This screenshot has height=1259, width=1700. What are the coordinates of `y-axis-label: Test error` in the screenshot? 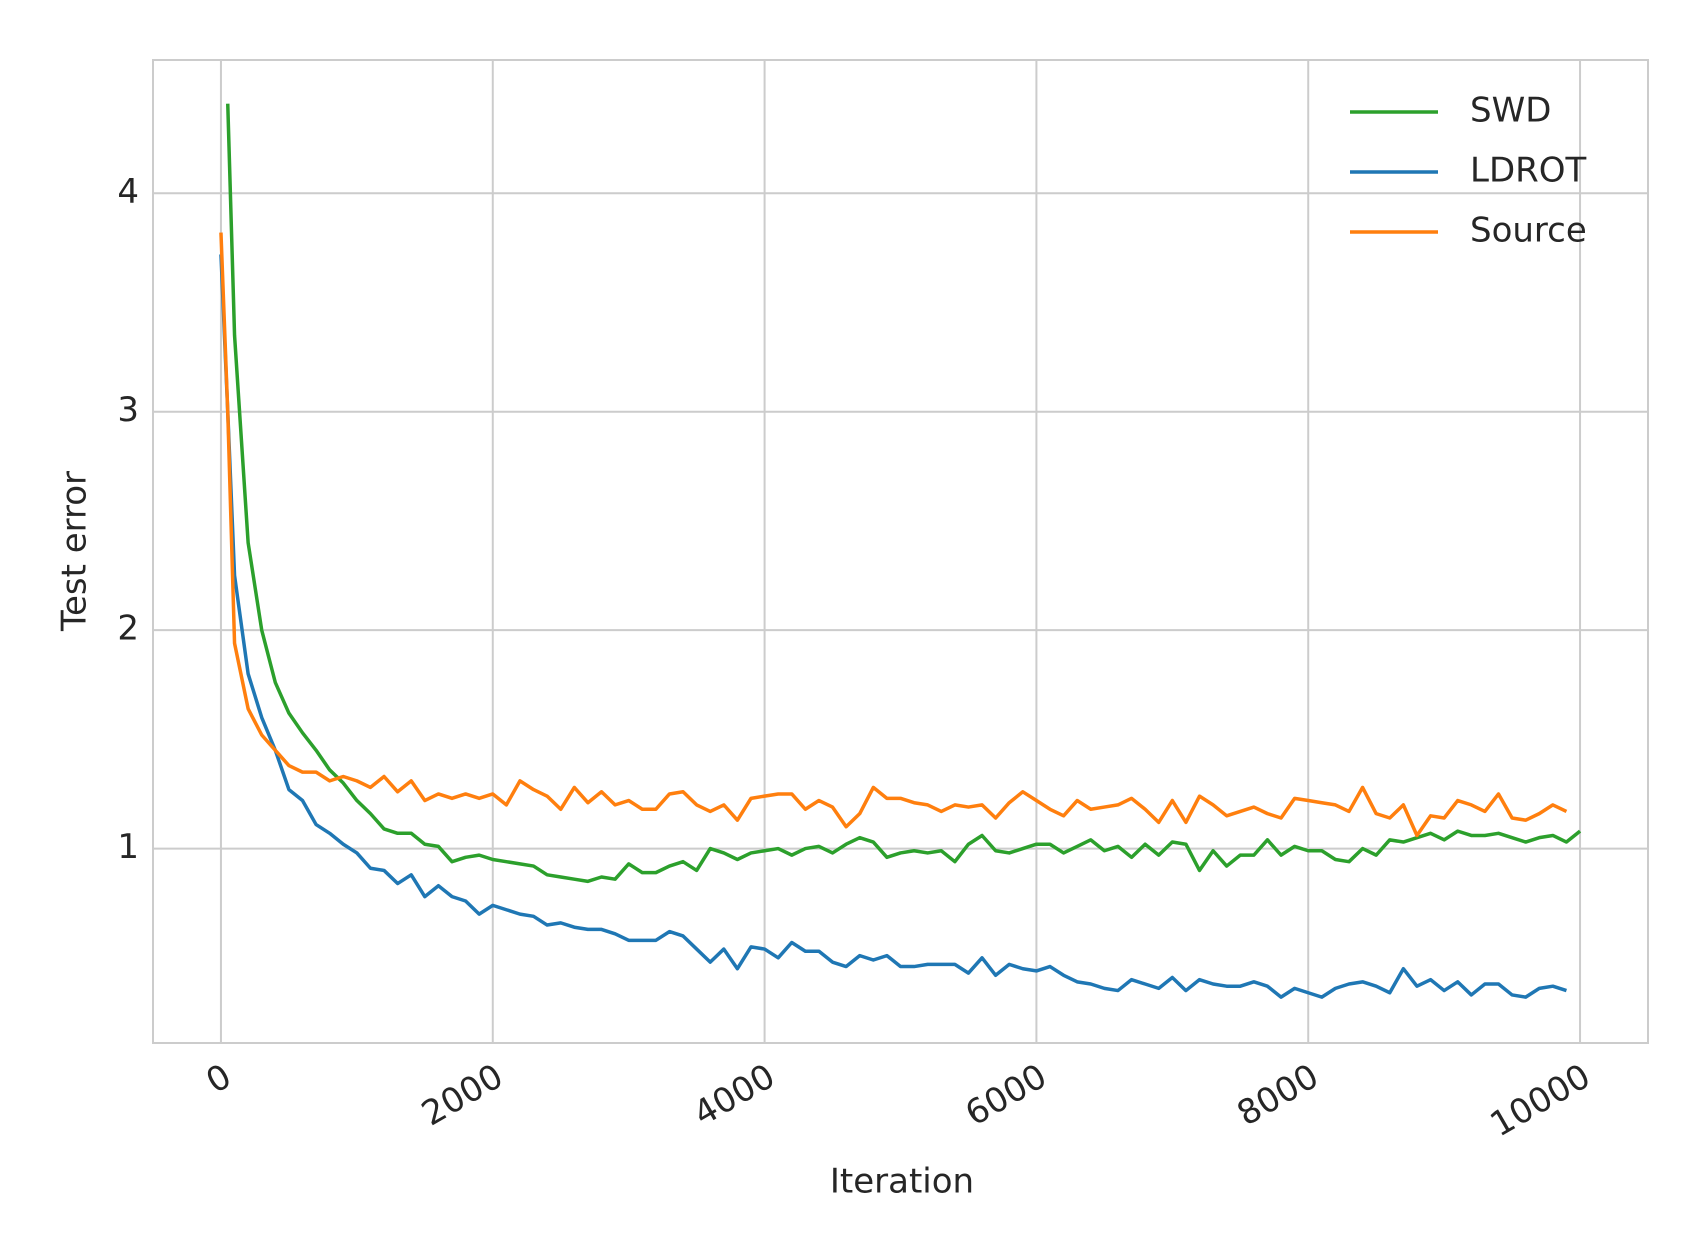 It's located at (75, 551).